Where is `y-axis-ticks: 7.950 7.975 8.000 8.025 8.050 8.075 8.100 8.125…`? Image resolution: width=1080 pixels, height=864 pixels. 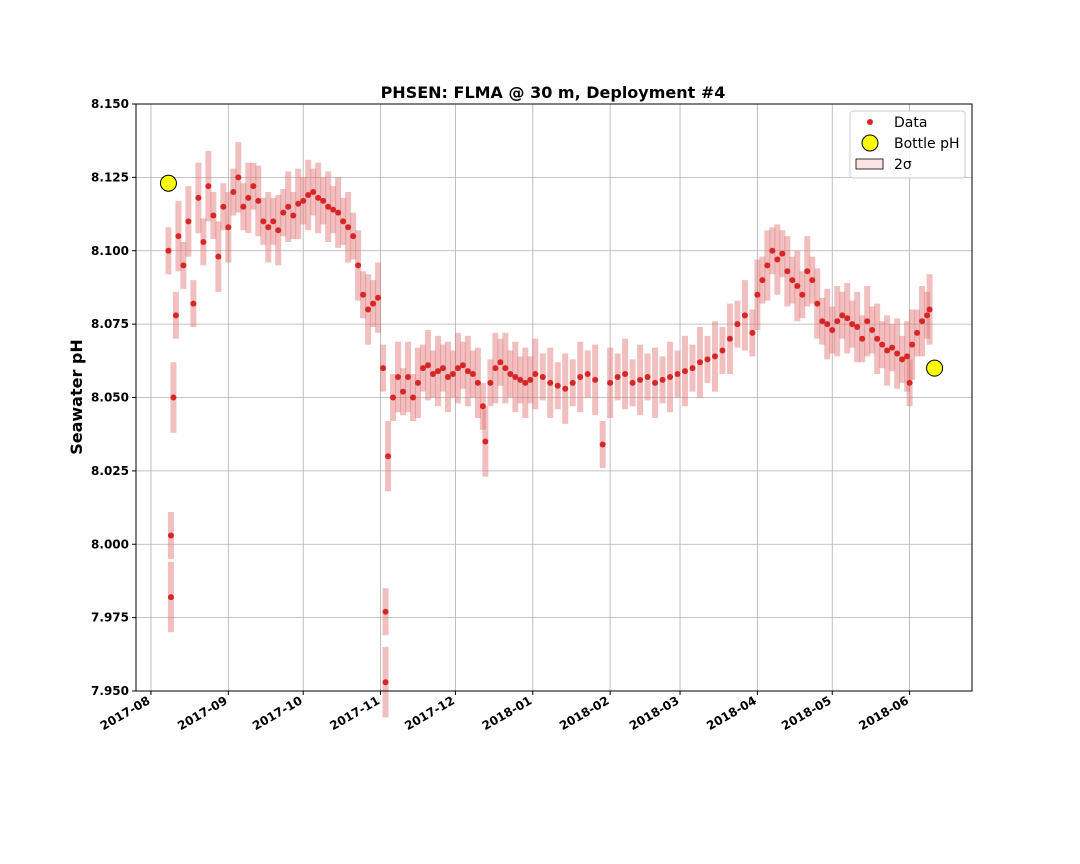
y-axis-ticks: 7.950 7.975 8.000 8.025 8.050 8.075 8.100 8.125… is located at coordinates (113, 397).